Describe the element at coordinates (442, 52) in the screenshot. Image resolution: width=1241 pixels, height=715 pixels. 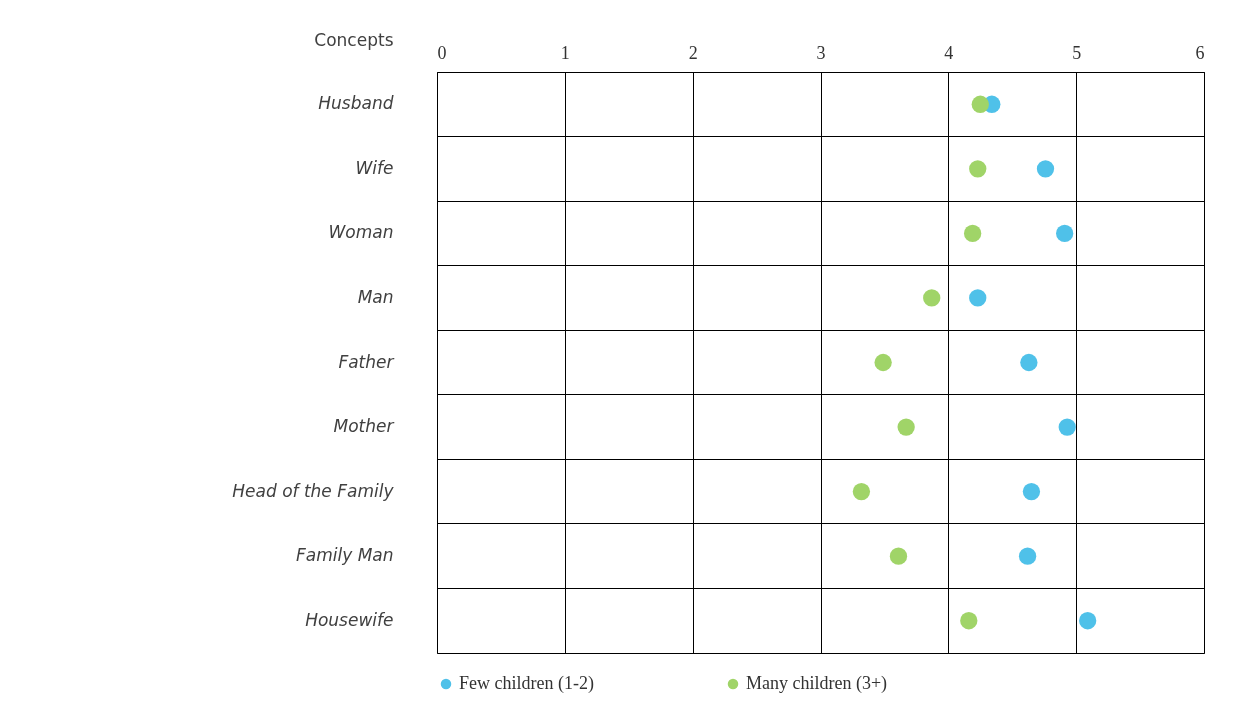
I see `x-tick-label: 0` at that location.